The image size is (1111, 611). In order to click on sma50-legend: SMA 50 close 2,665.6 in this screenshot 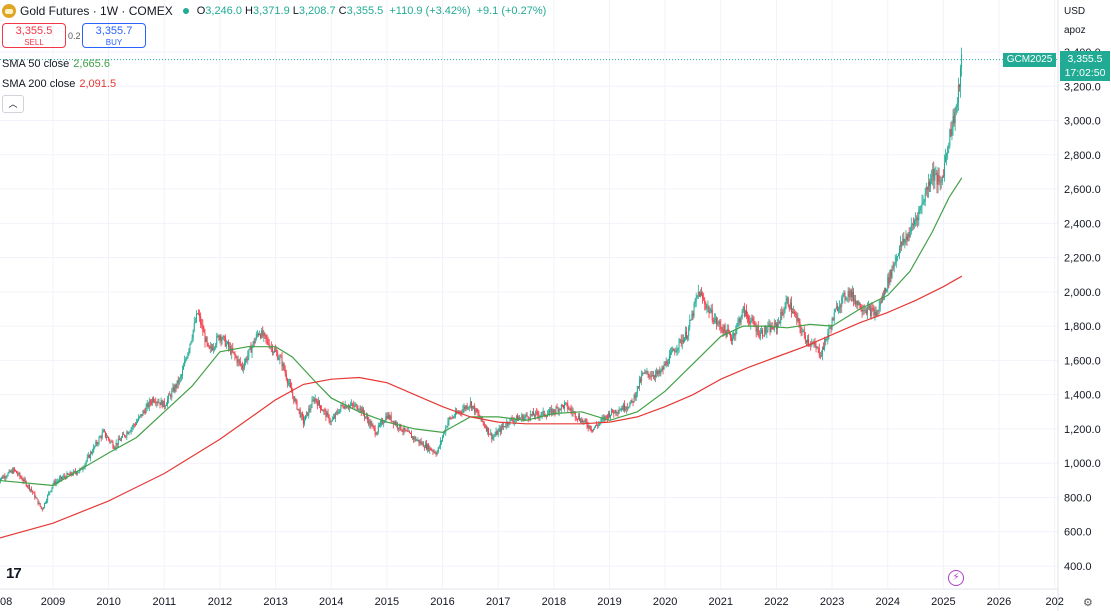, I will do `click(56, 64)`.